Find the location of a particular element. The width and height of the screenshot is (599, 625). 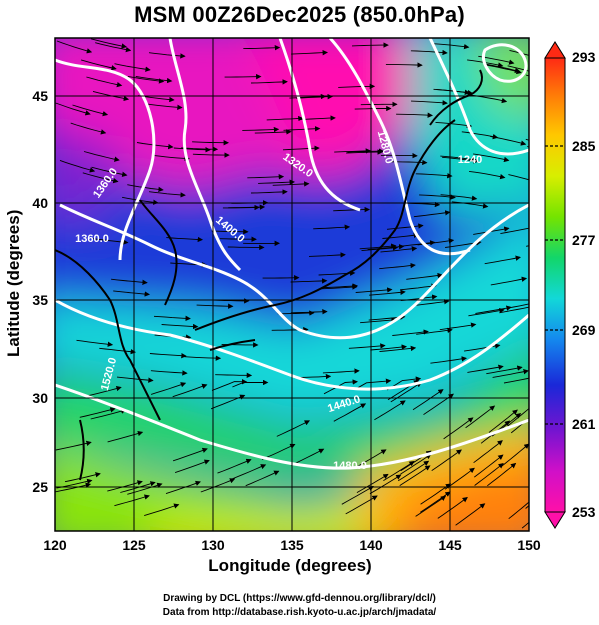

x-tick-label: 135 is located at coordinates (292, 545).